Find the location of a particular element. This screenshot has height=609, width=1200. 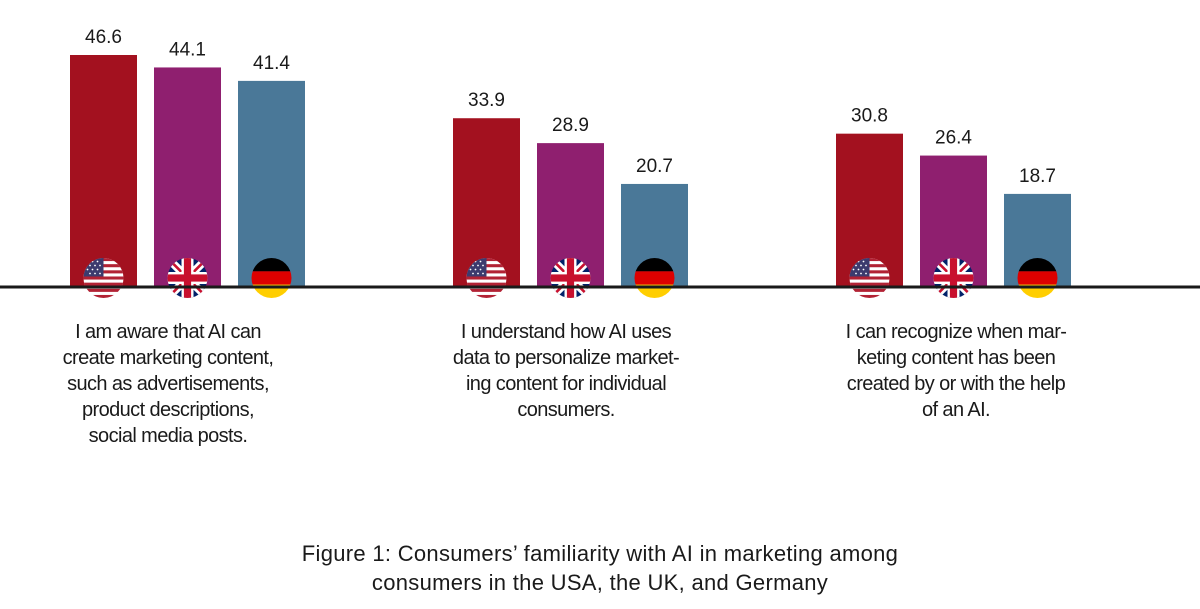

label-line: I can recognize when mar- is located at coordinates (956, 332).